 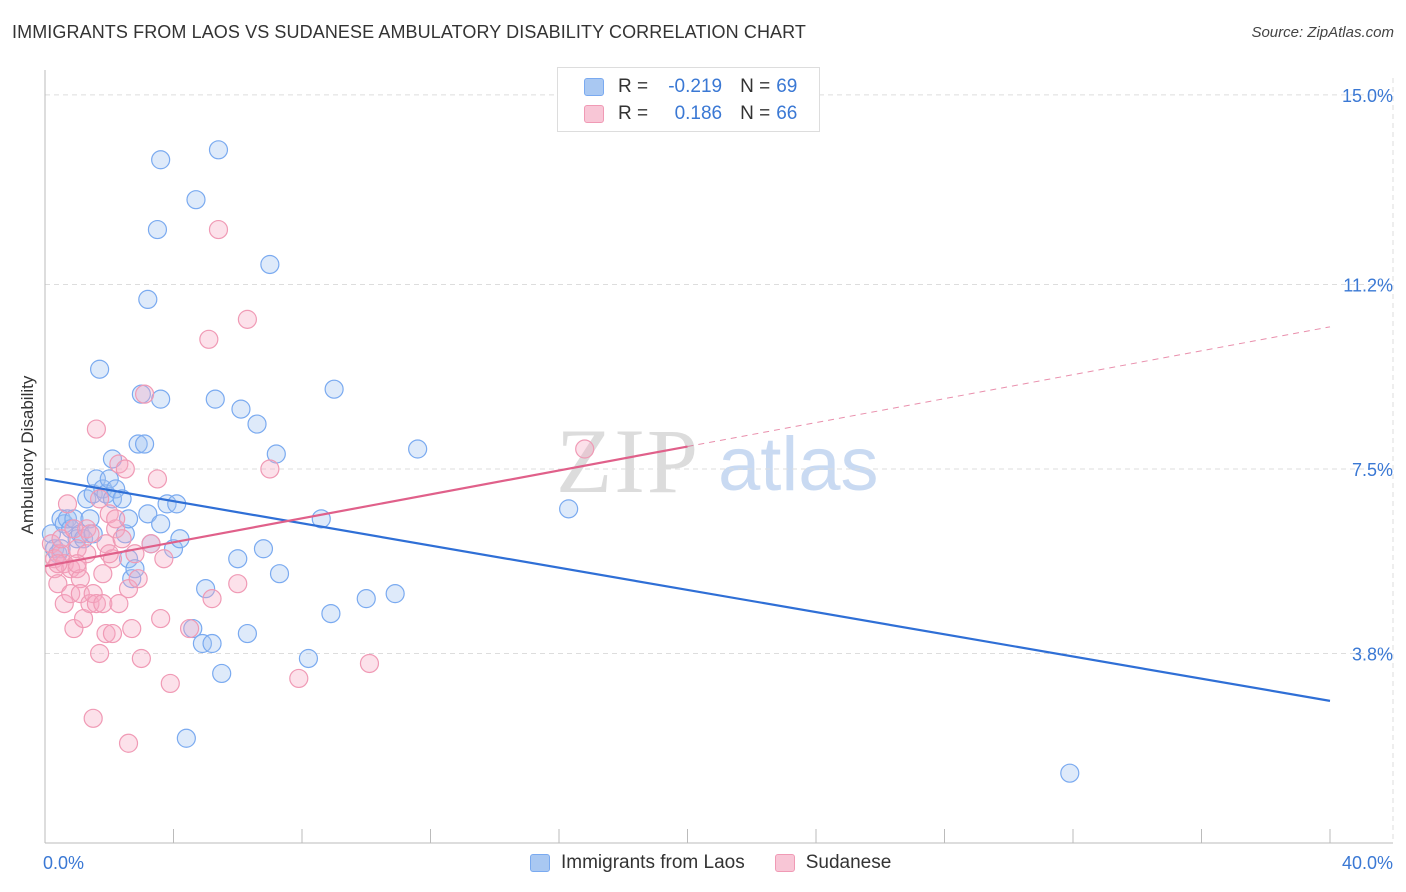 I want to click on x-tick-label-max: 40.0%, so click(x=1367, y=863).